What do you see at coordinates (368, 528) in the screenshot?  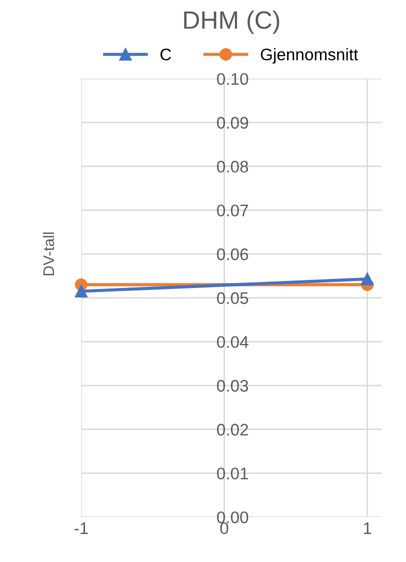 I see `x-tick-label: 1` at bounding box center [368, 528].